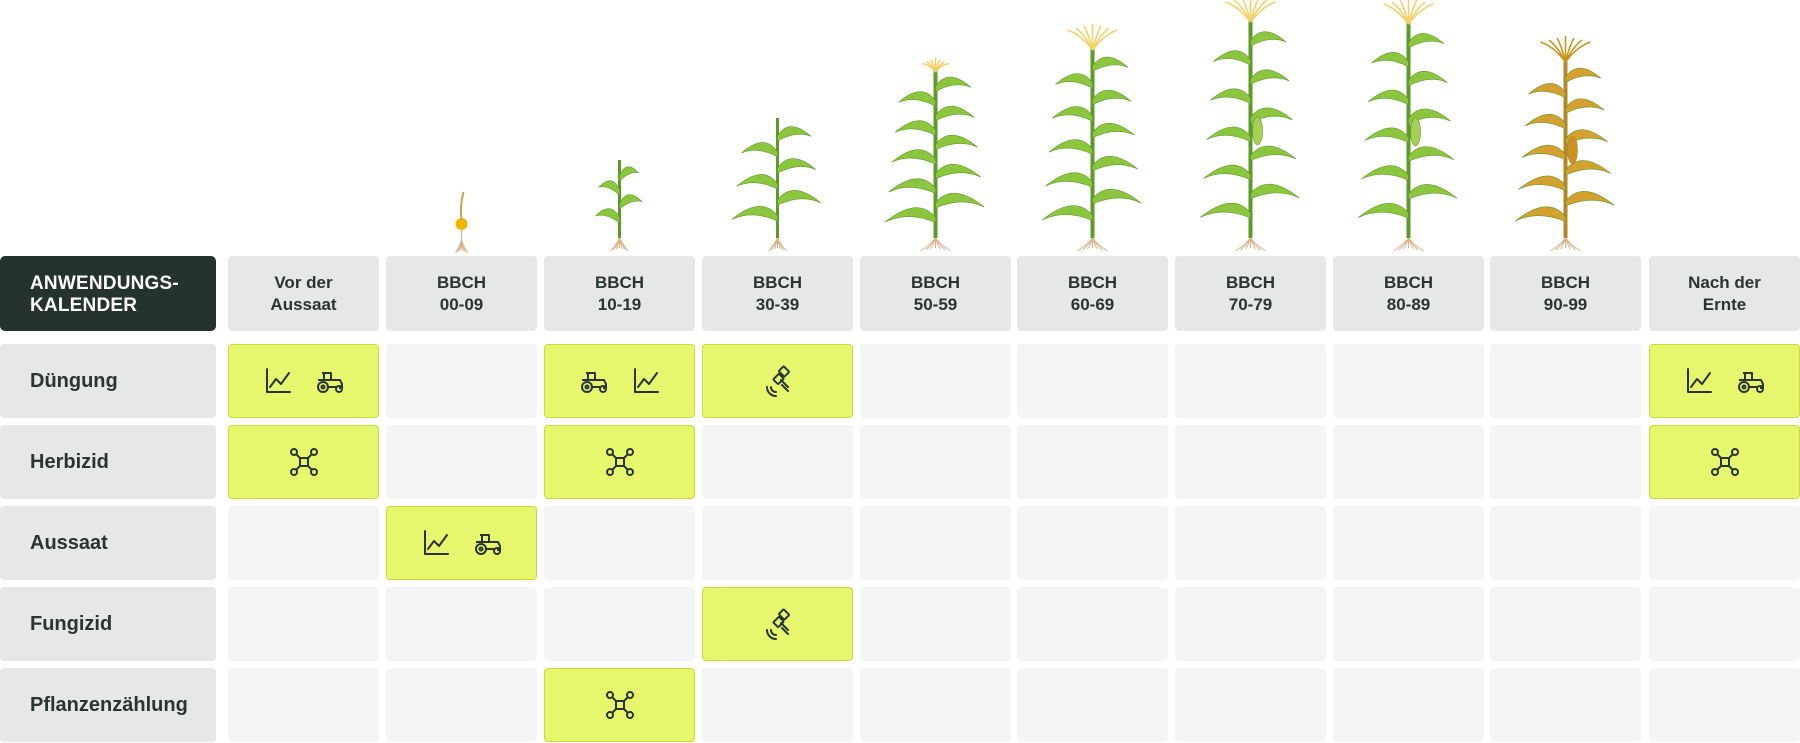 Image resolution: width=1800 pixels, height=743 pixels. Describe the element at coordinates (108, 462) in the screenshot. I see `row-label: Herbizid` at that location.